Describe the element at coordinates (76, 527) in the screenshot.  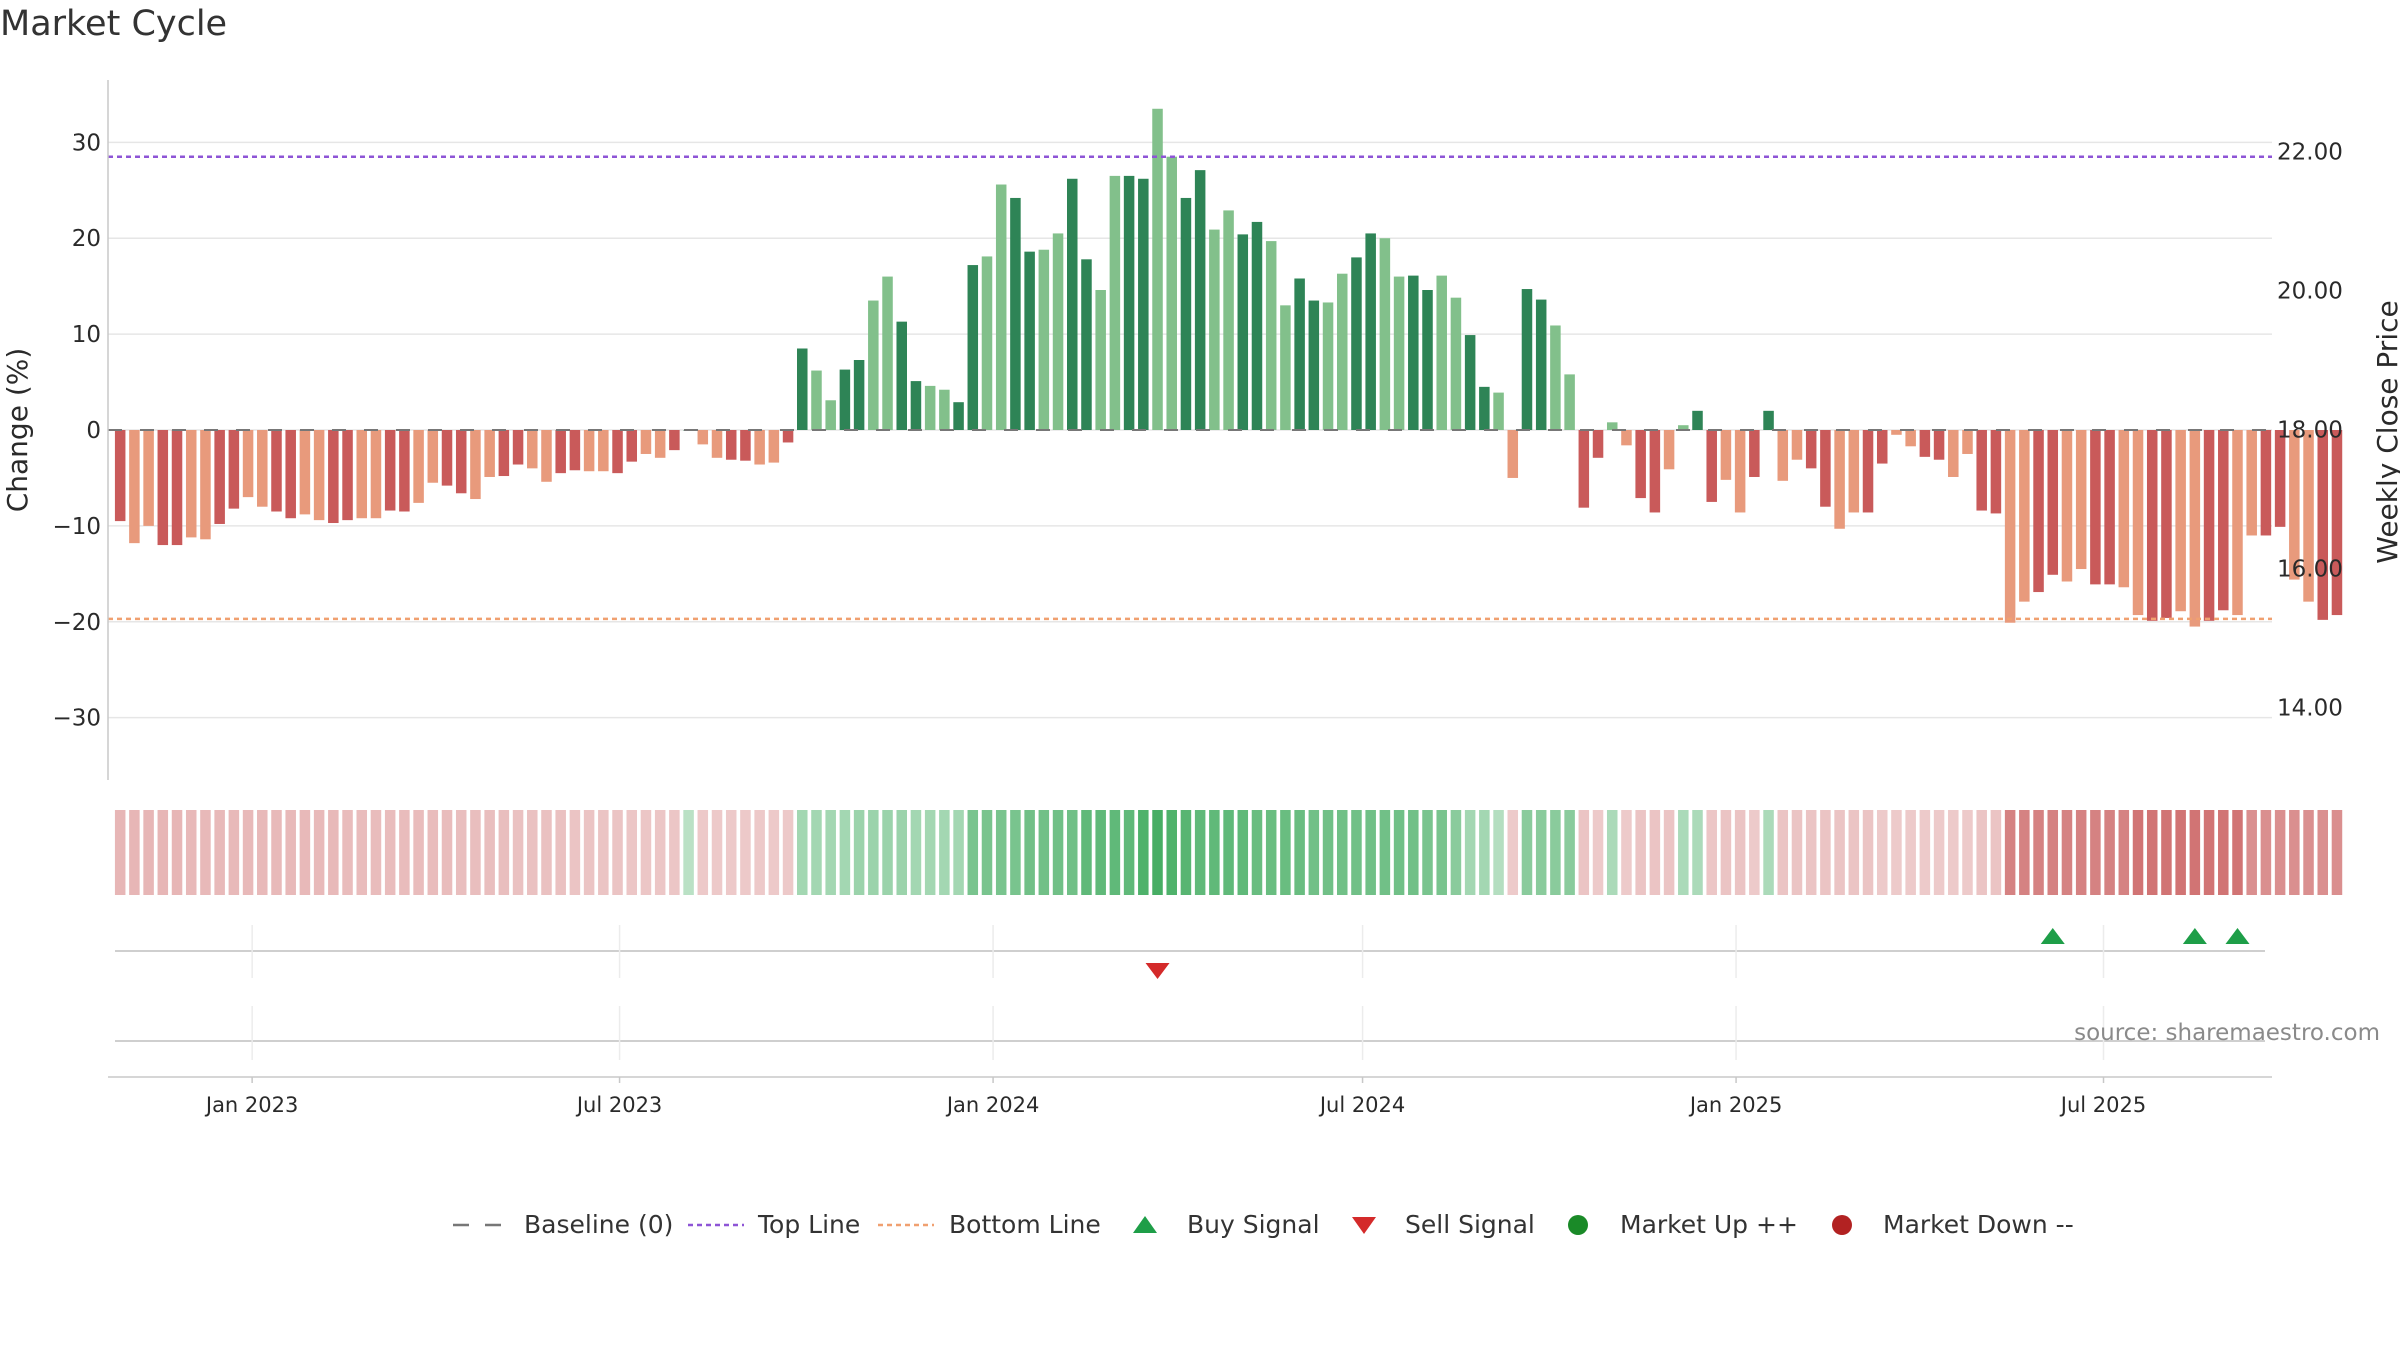
I see `y-tick-label: −10` at that location.